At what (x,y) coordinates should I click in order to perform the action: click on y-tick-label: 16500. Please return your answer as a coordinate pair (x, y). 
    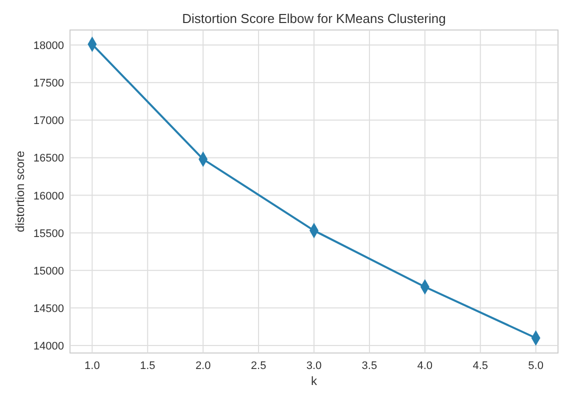
    Looking at the image, I should click on (48, 158).